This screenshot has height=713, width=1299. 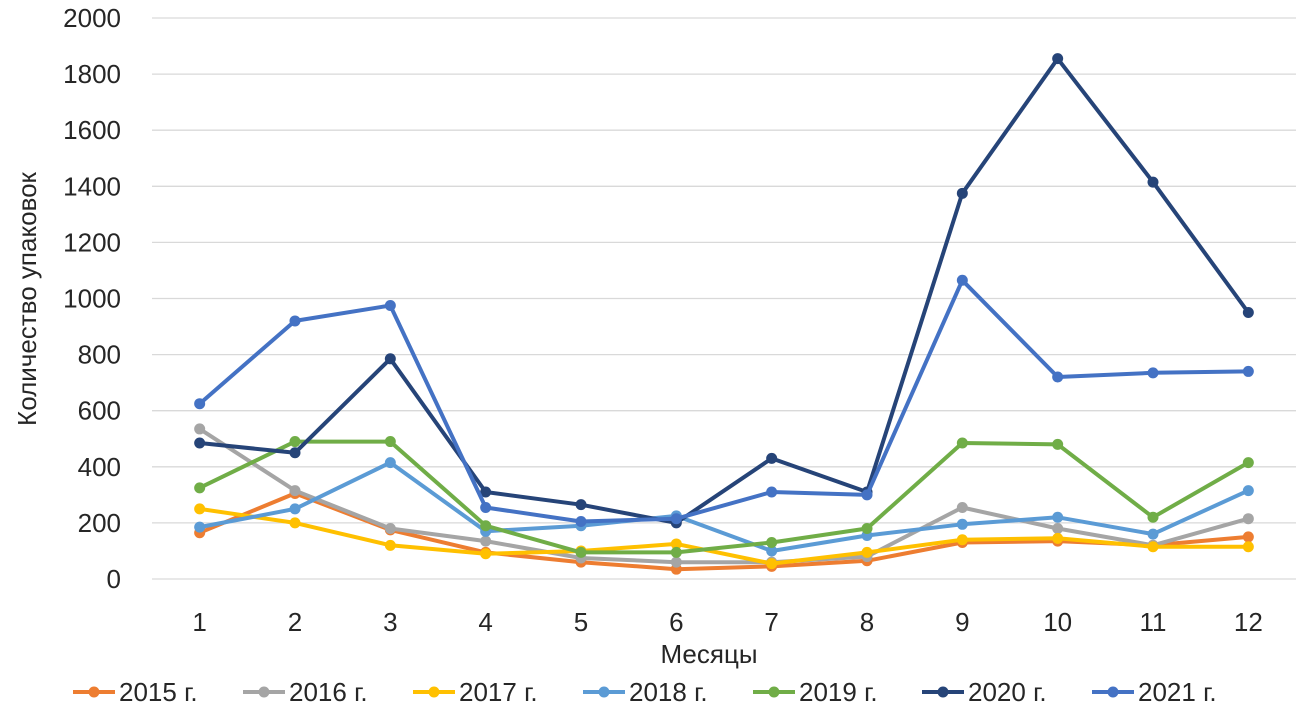 What do you see at coordinates (1057, 622) in the screenshot?
I see `x-tick-label: 10` at bounding box center [1057, 622].